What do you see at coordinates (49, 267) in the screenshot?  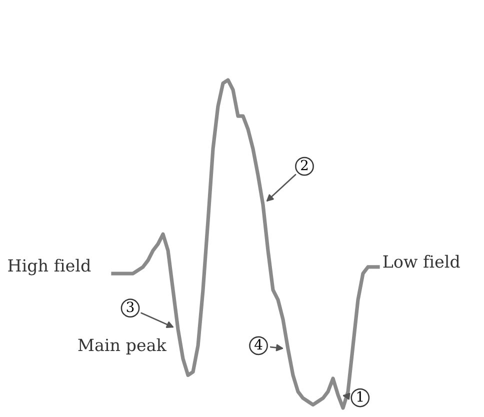 I see `text: High field` at bounding box center [49, 267].